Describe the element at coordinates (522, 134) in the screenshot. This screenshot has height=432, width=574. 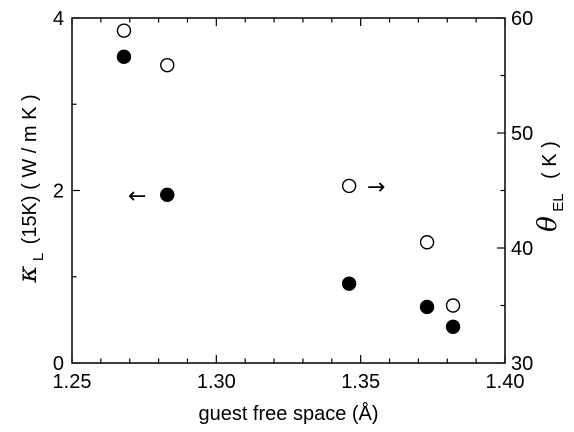
I see `y-right-tick-label: 50` at that location.